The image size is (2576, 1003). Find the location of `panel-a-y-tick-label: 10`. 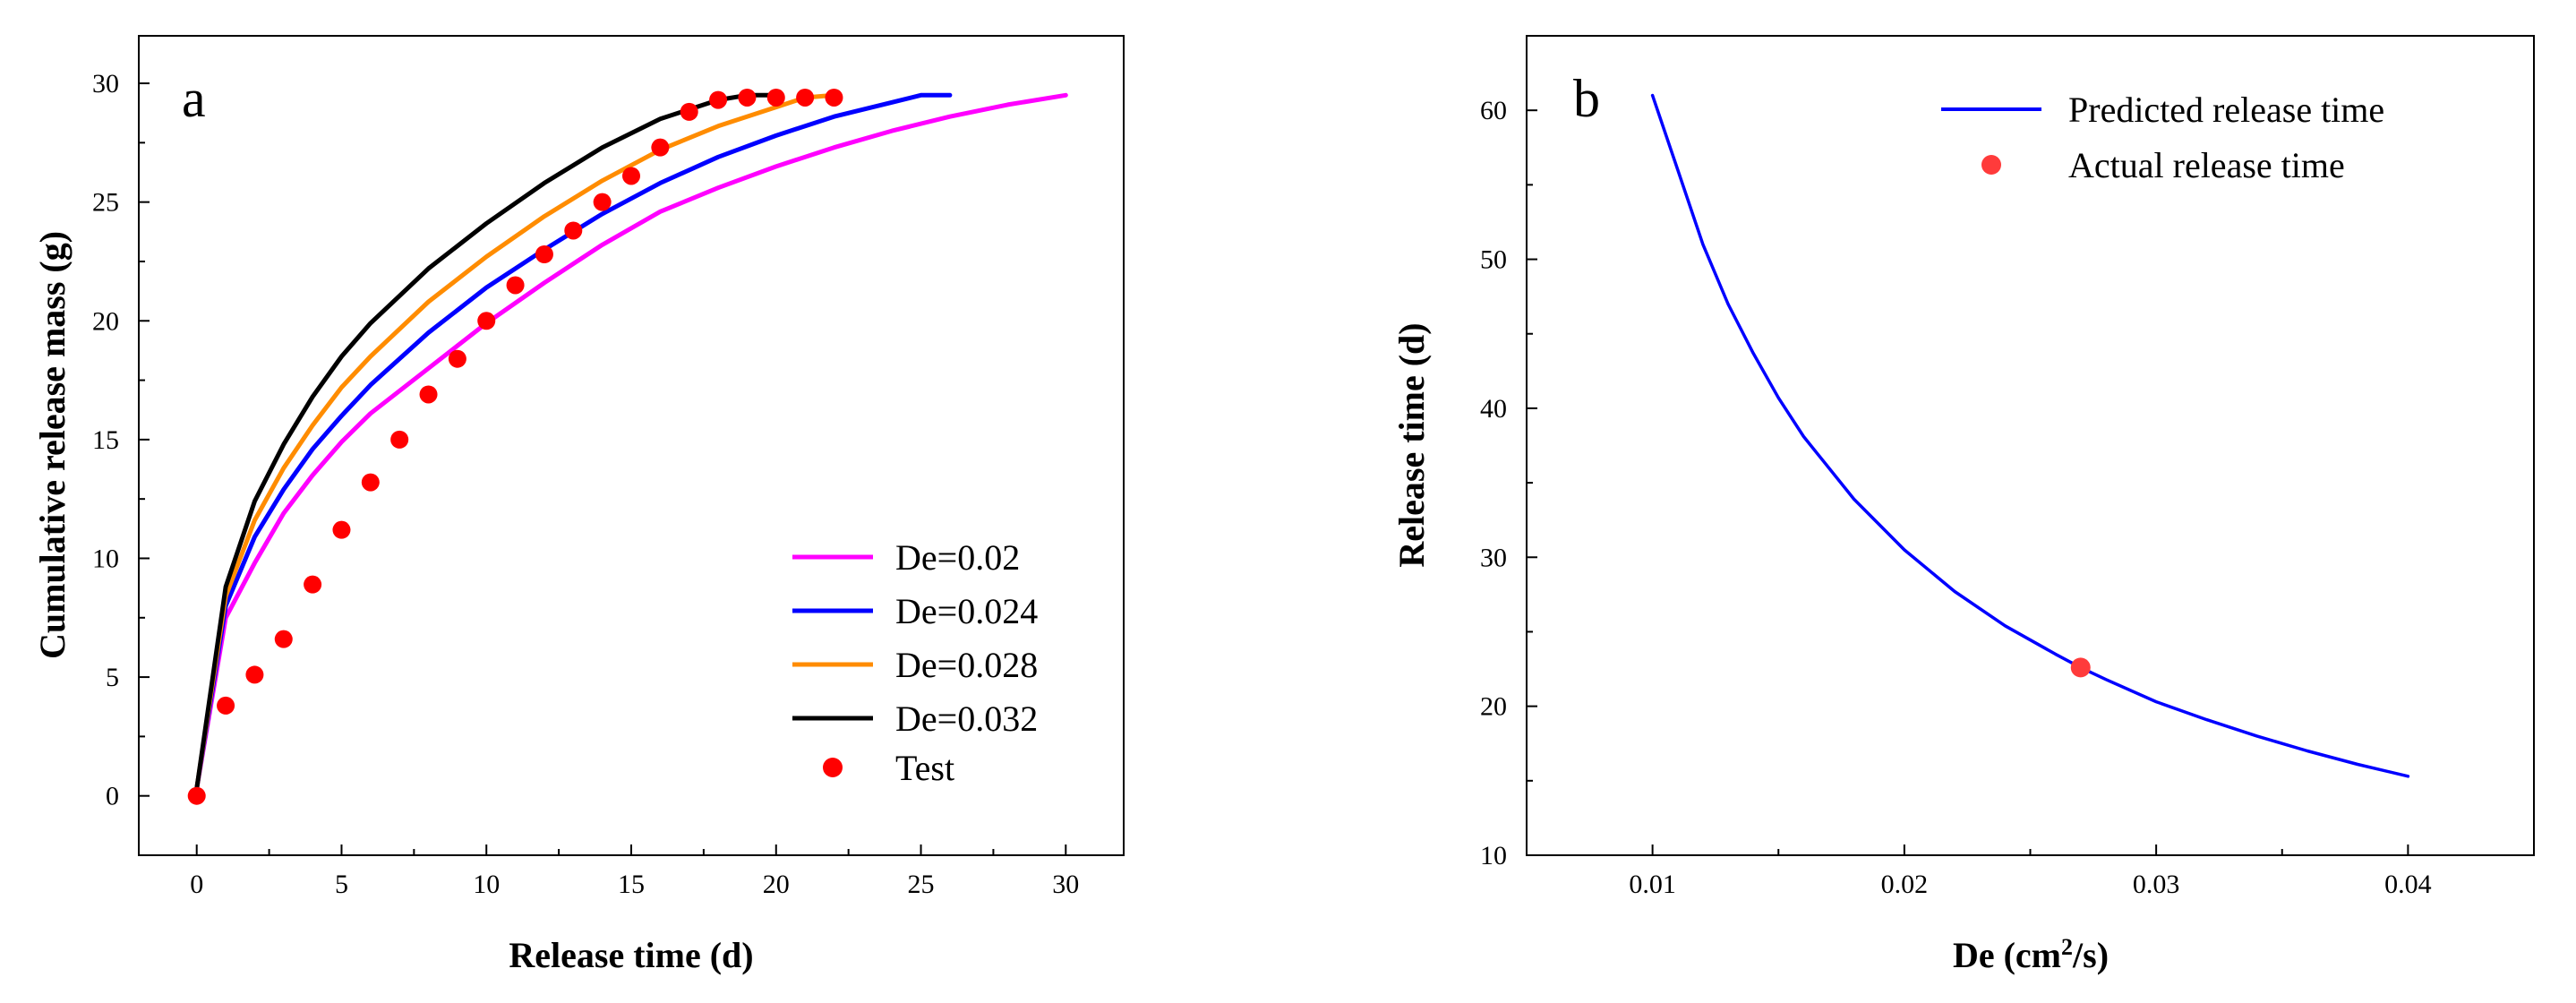

panel-a-y-tick-label: 10 is located at coordinates (106, 558).